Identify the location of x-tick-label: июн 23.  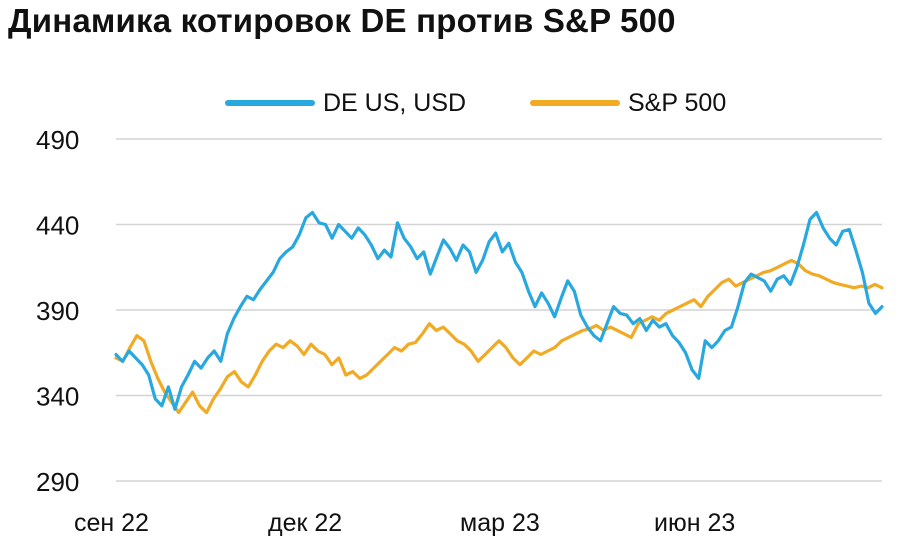
(694, 523).